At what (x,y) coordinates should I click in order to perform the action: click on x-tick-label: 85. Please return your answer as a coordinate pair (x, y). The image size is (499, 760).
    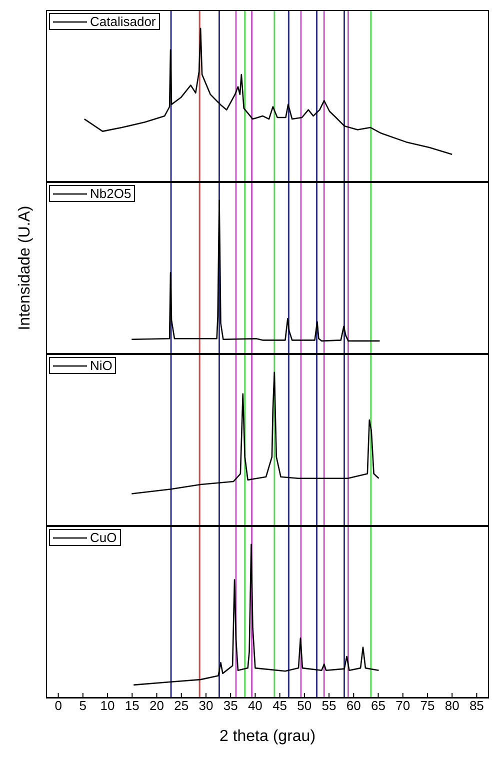
    Looking at the image, I should click on (476, 706).